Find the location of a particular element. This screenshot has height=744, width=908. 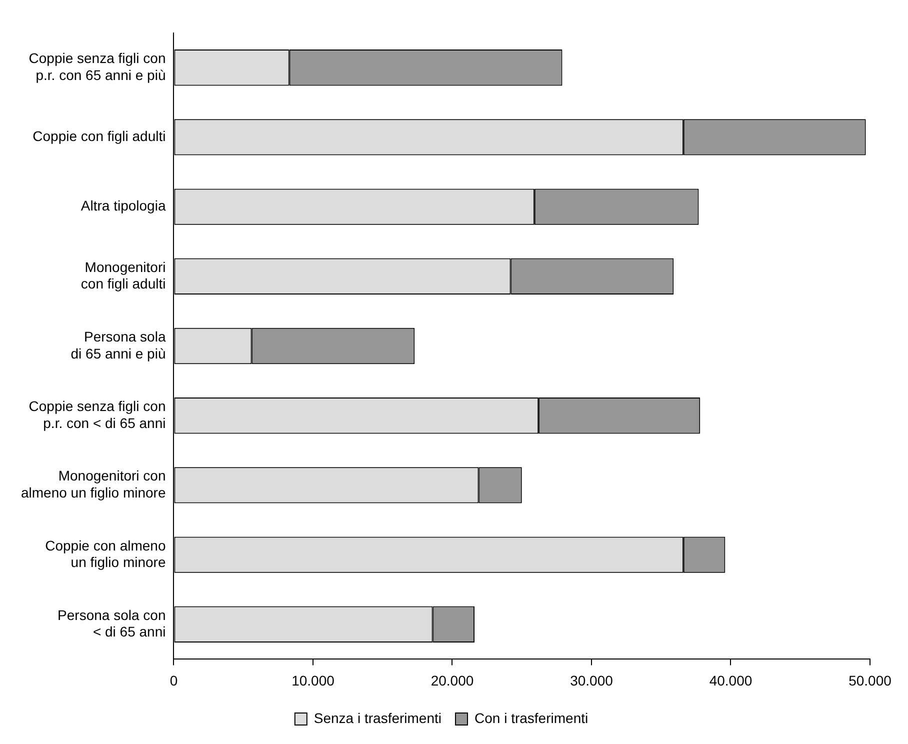

y-tick-label: Coppie senza figli con p.r. con < di 65 anni is located at coordinates (97, 414).